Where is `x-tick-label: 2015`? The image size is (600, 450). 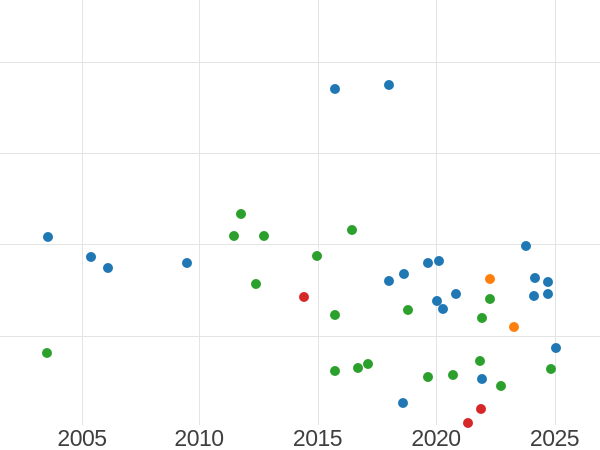
x-tick-label: 2015 is located at coordinates (317, 437).